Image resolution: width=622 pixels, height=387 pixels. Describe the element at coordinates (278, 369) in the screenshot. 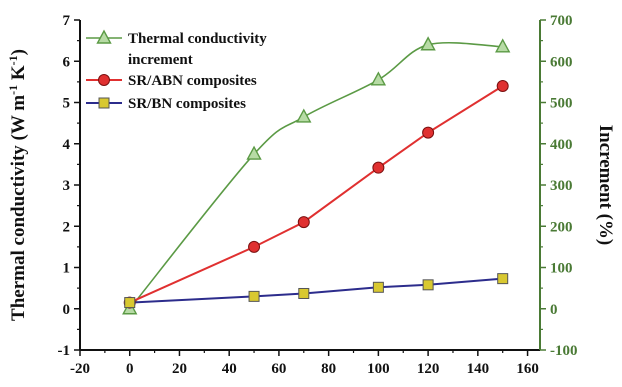

I see `x-tick-label: 60` at that location.